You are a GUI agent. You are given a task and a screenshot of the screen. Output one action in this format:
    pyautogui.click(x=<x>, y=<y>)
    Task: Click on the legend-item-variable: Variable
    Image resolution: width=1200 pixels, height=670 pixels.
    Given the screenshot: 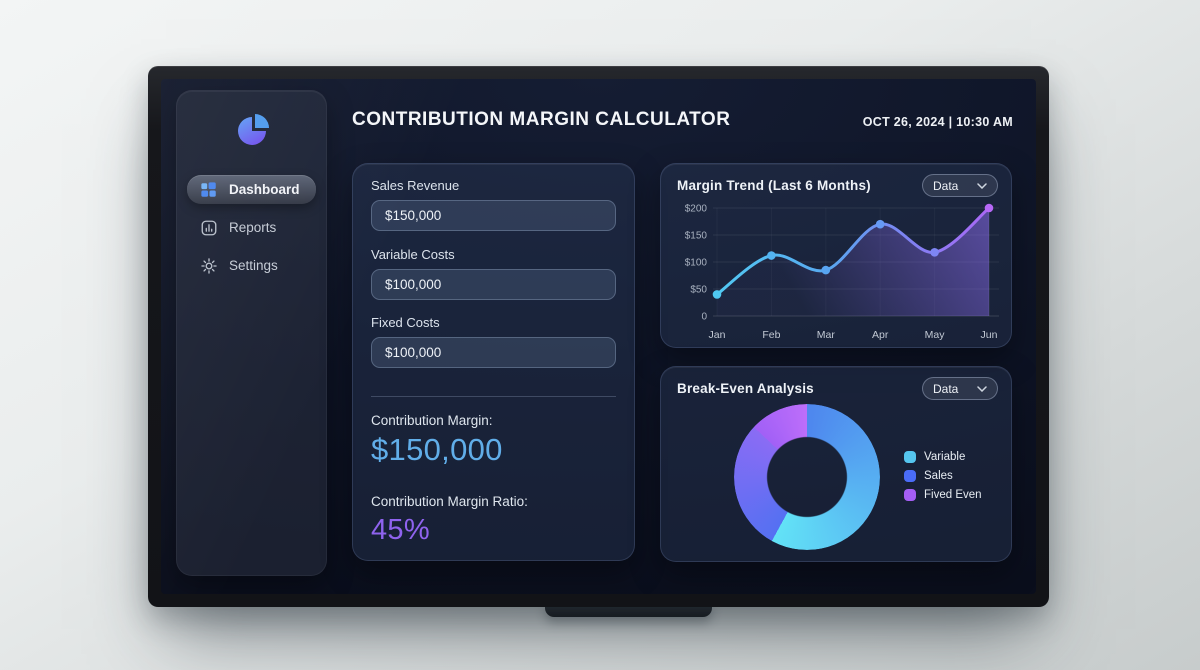 What is the action you would take?
    pyautogui.click(x=943, y=457)
    